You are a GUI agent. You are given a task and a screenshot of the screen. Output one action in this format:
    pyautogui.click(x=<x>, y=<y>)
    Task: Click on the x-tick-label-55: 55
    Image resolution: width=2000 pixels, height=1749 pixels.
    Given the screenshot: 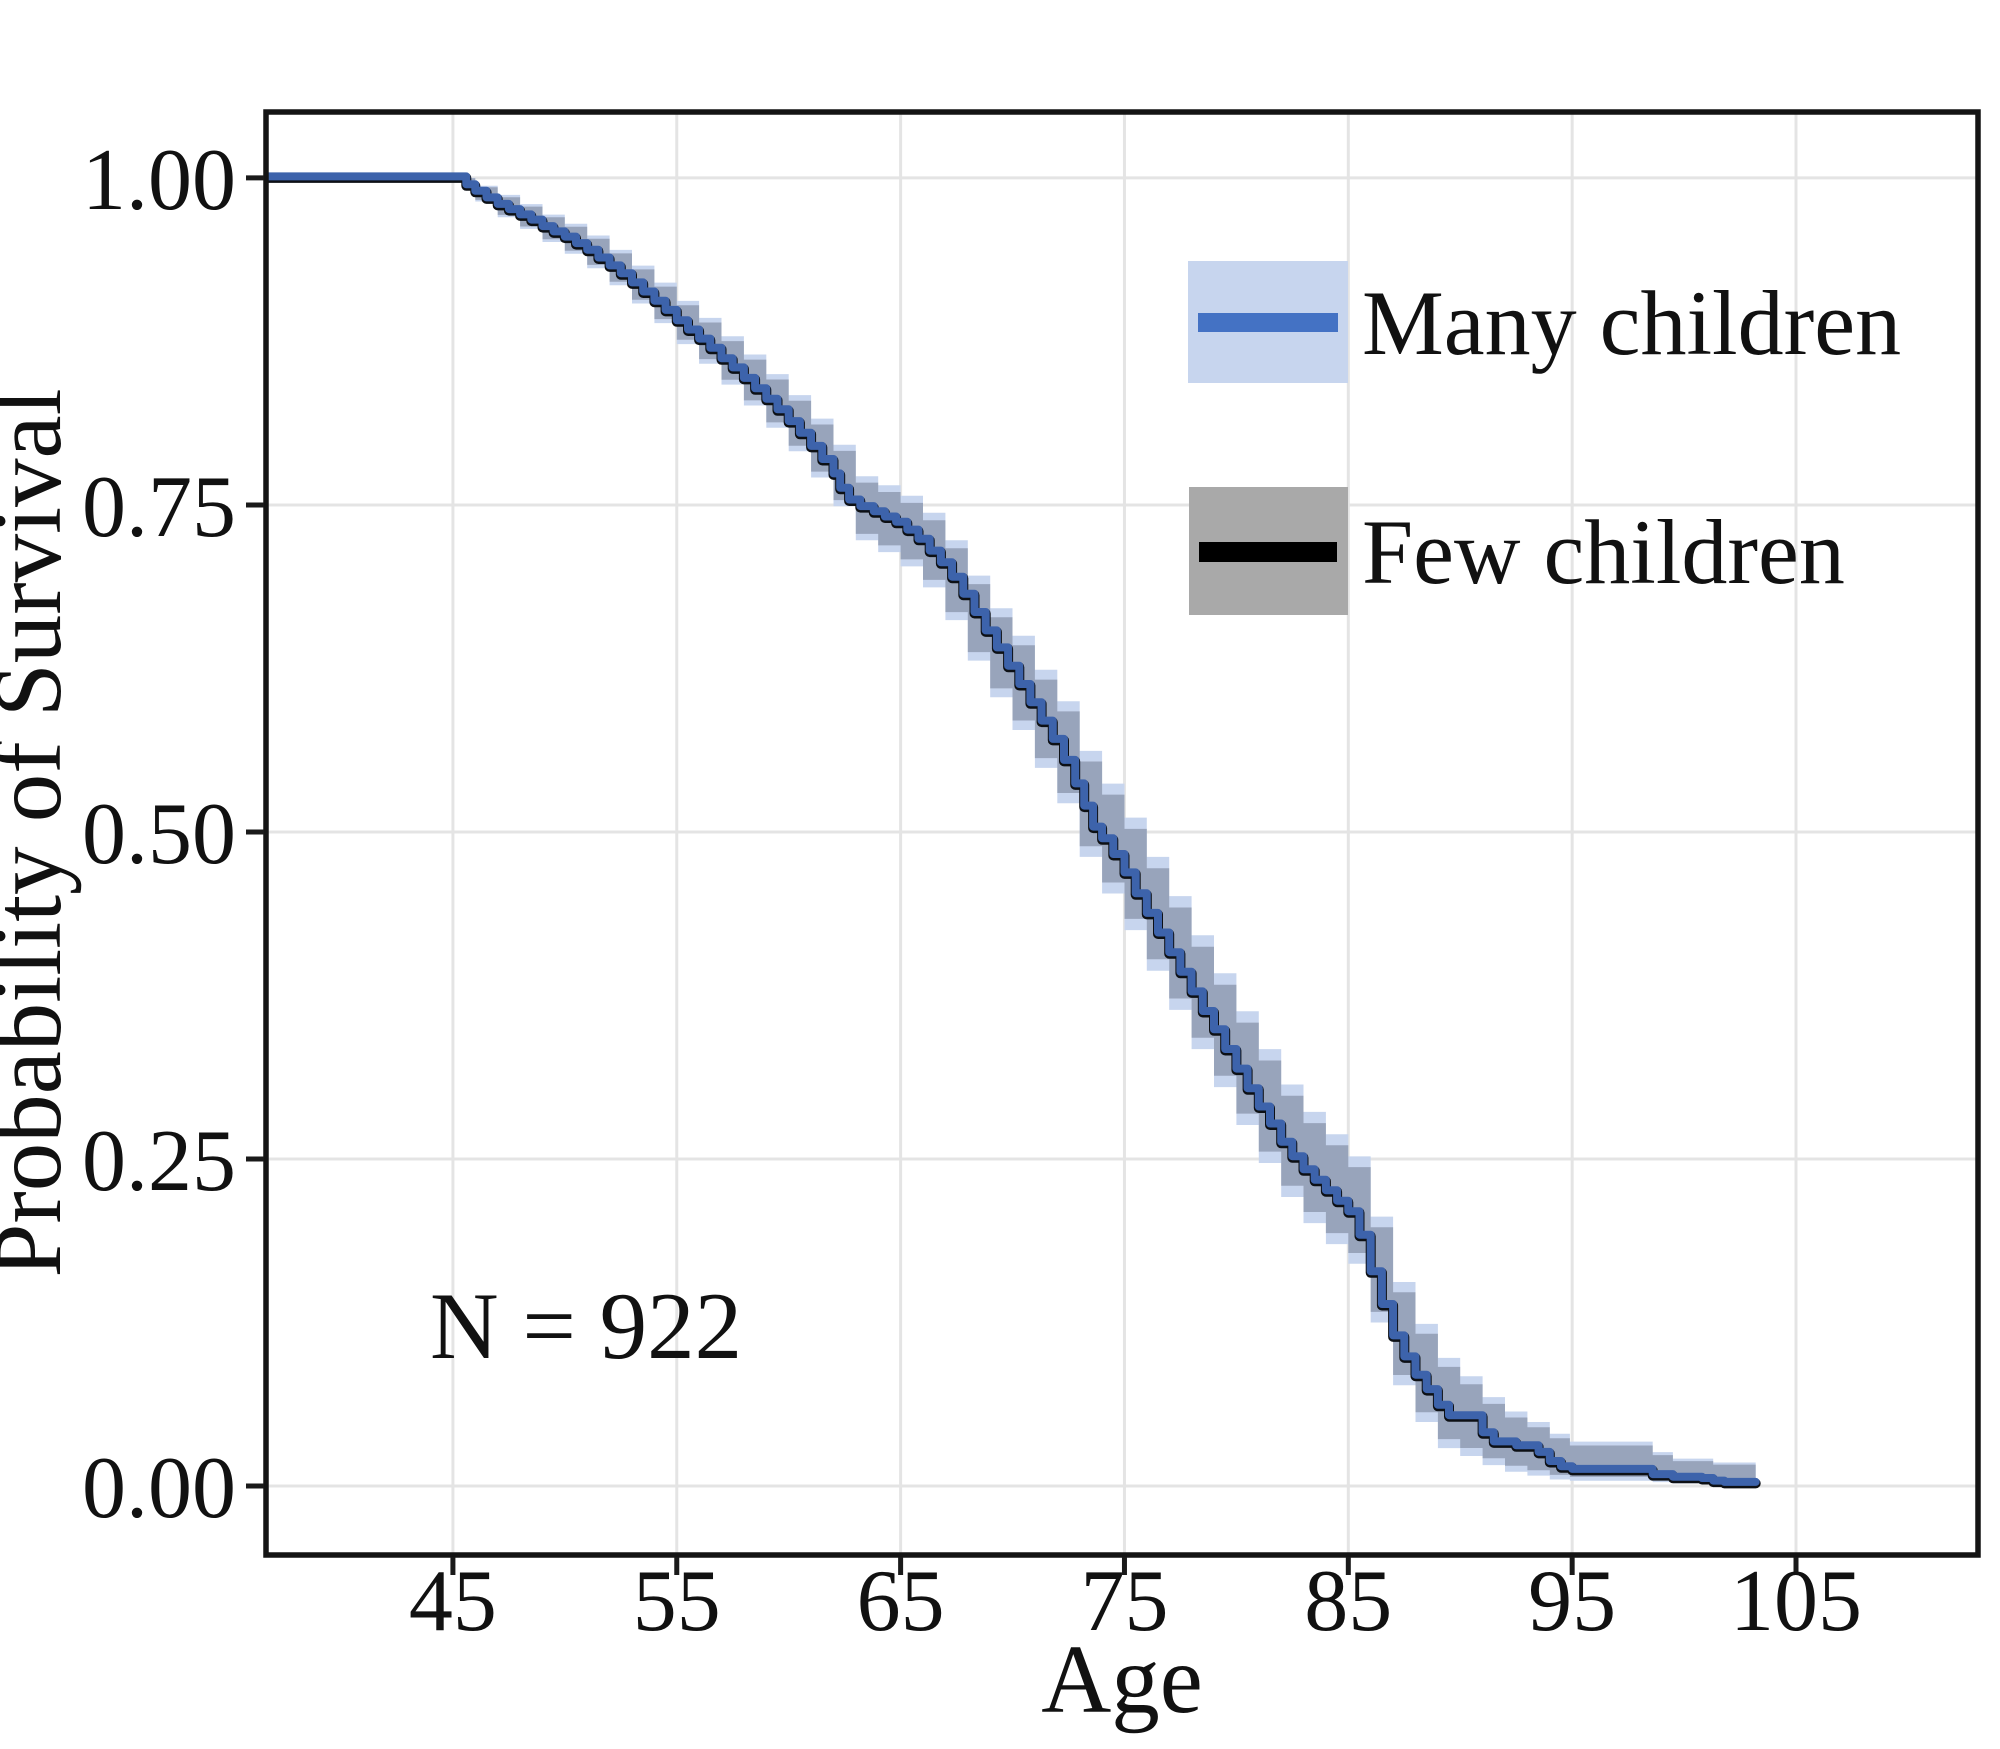 What is the action you would take?
    pyautogui.click(x=677, y=1601)
    